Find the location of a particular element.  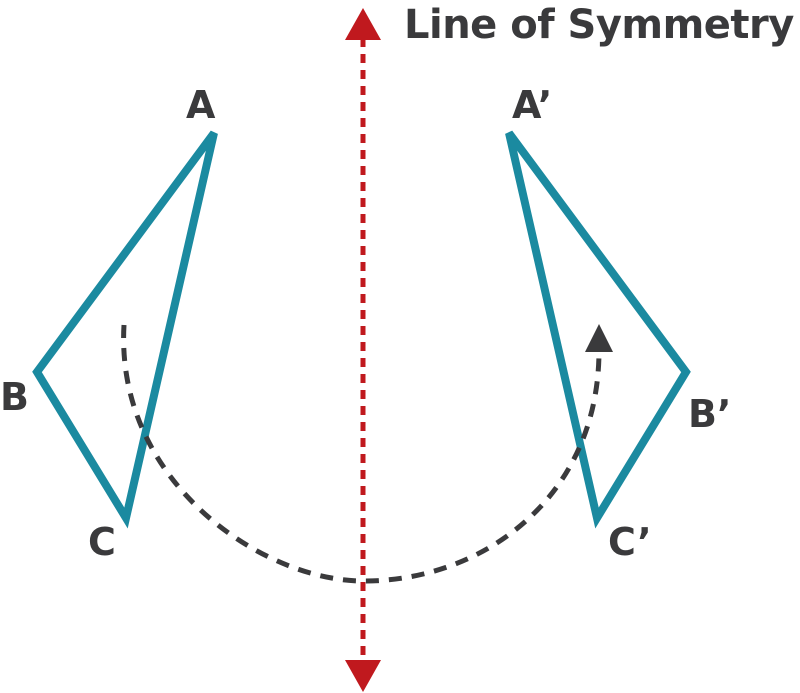

line-of-symmetry-title: Line of Symmetry is located at coordinates (599, 25).